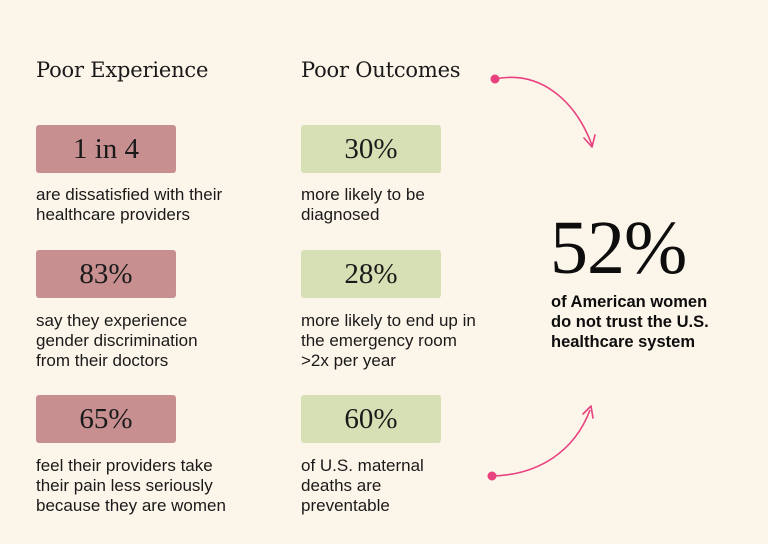 The width and height of the screenshot is (768, 544). I want to click on desc-line: >2x per year, so click(348, 360).